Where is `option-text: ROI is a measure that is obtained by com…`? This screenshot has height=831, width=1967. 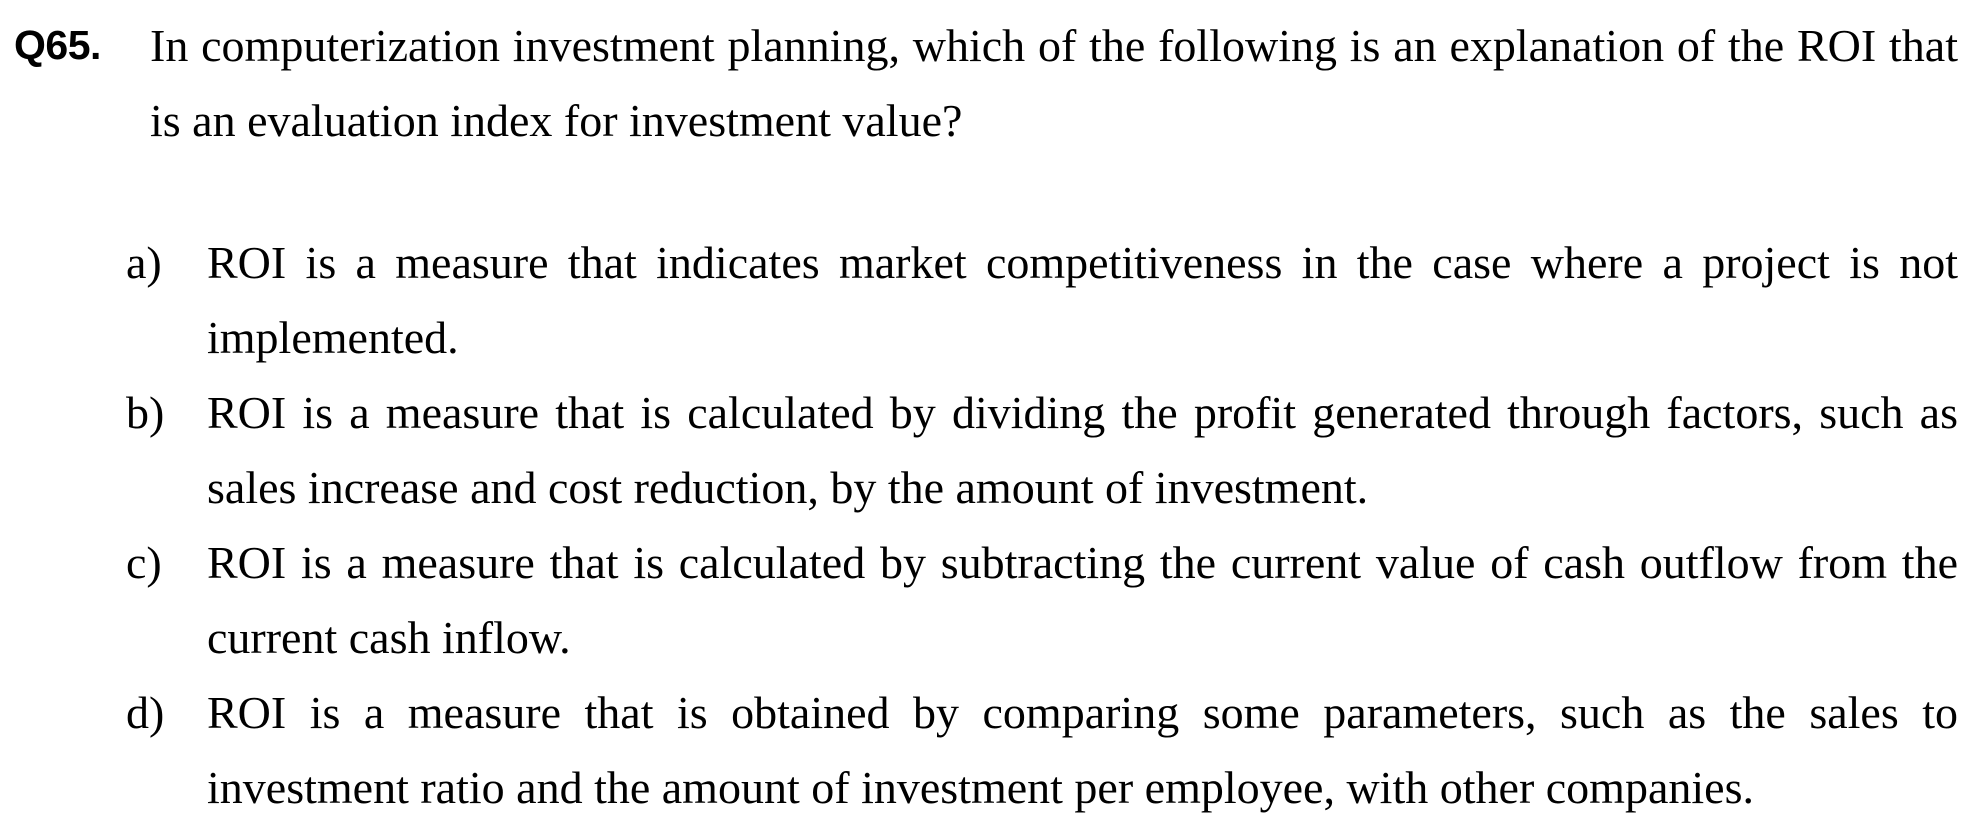 option-text: ROI is a measure that is obtained by com… is located at coordinates (1082, 750).